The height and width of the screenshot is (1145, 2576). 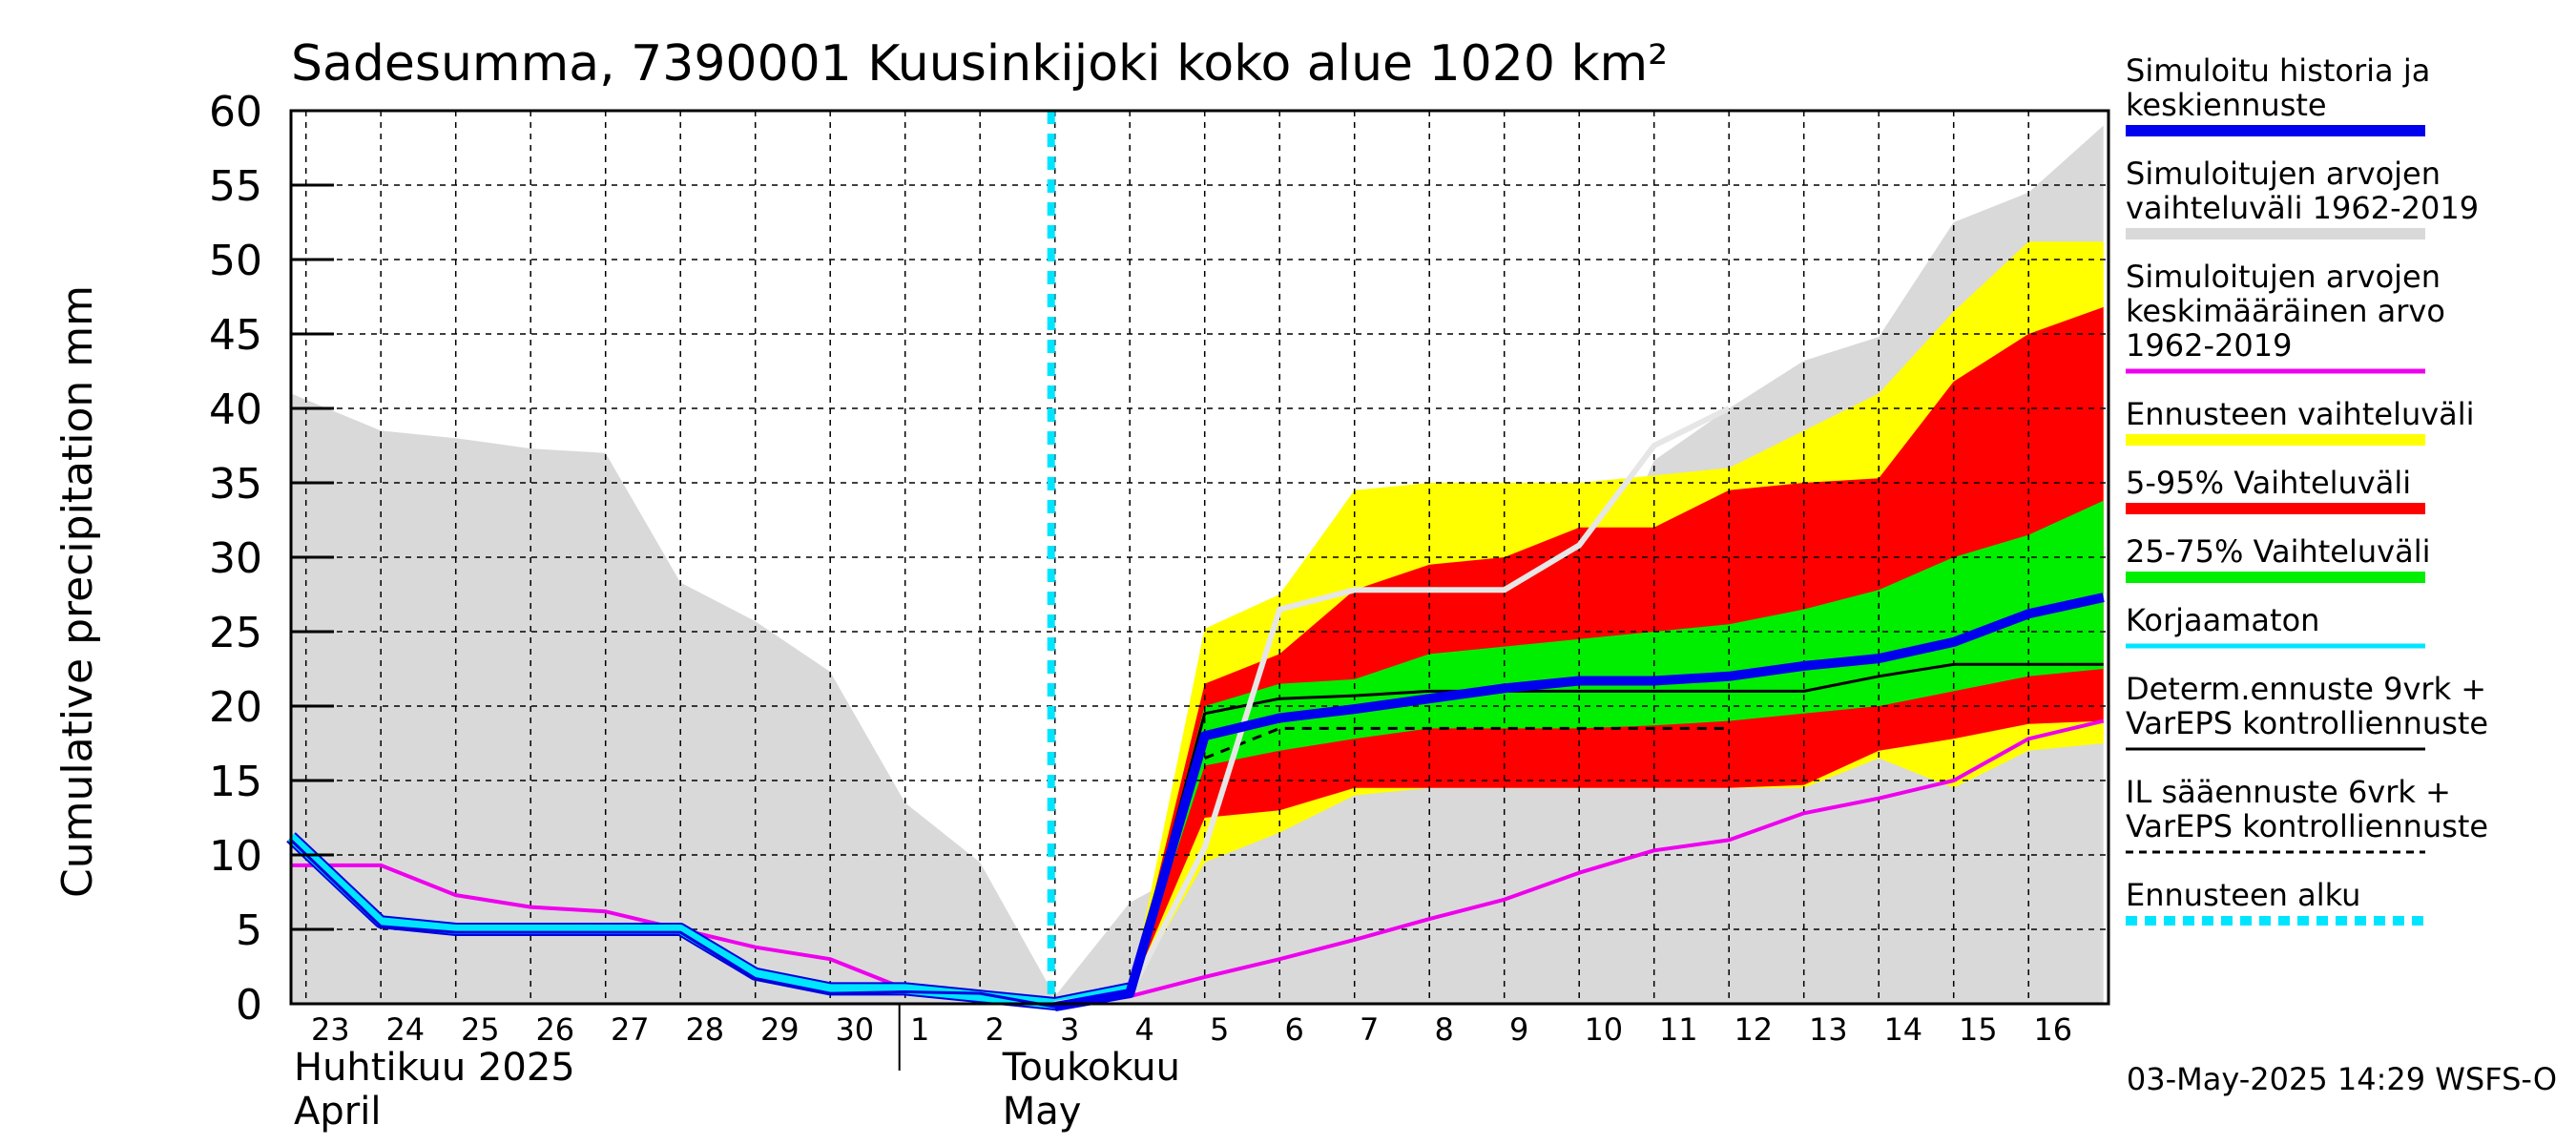 What do you see at coordinates (2302, 208) in the screenshot?
I see `legend-label: vaihteluväli 1962-2019` at bounding box center [2302, 208].